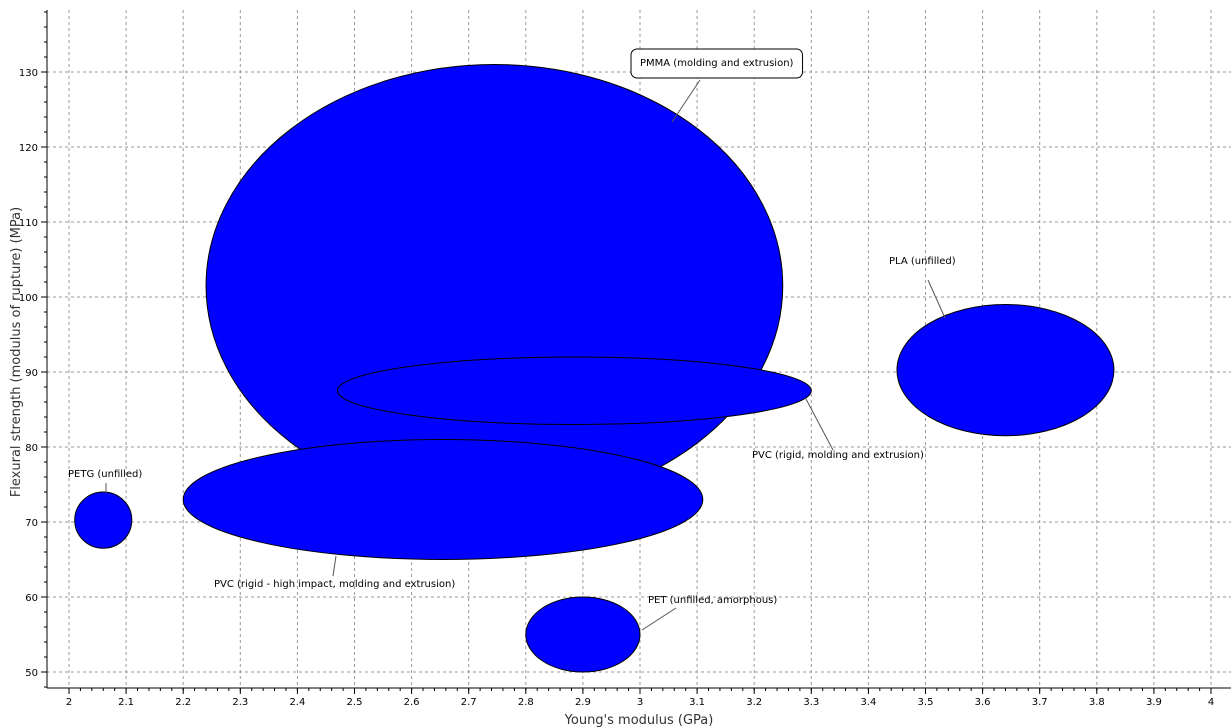 This screenshot has width=1231, height=728. Describe the element at coordinates (28, 298) in the screenshot. I see `y-tick-label: 100` at that location.